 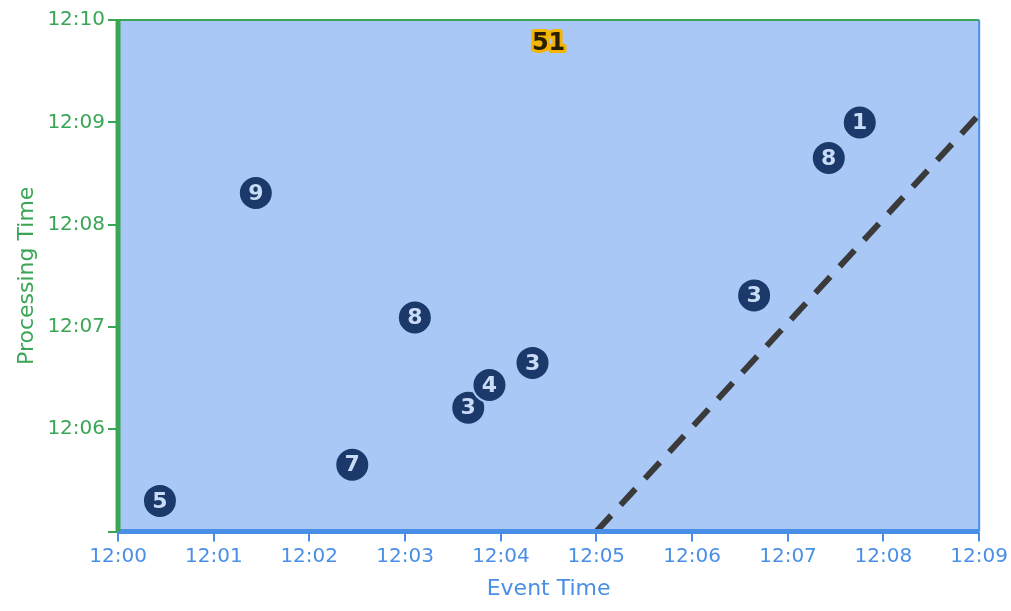 What do you see at coordinates (692, 554) in the screenshot?
I see `x-tick-label: 12:06` at bounding box center [692, 554].